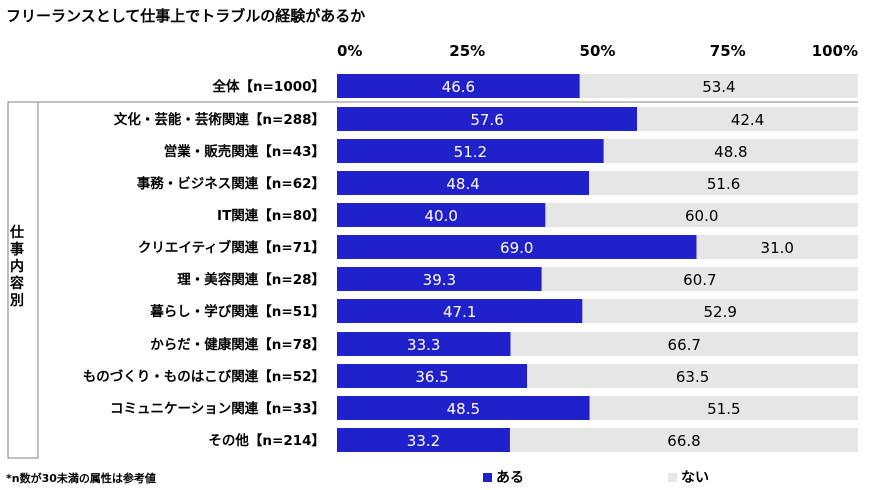 This screenshot has height=490, width=880. I want to click on data-label-aru: 36.5, so click(431, 377).